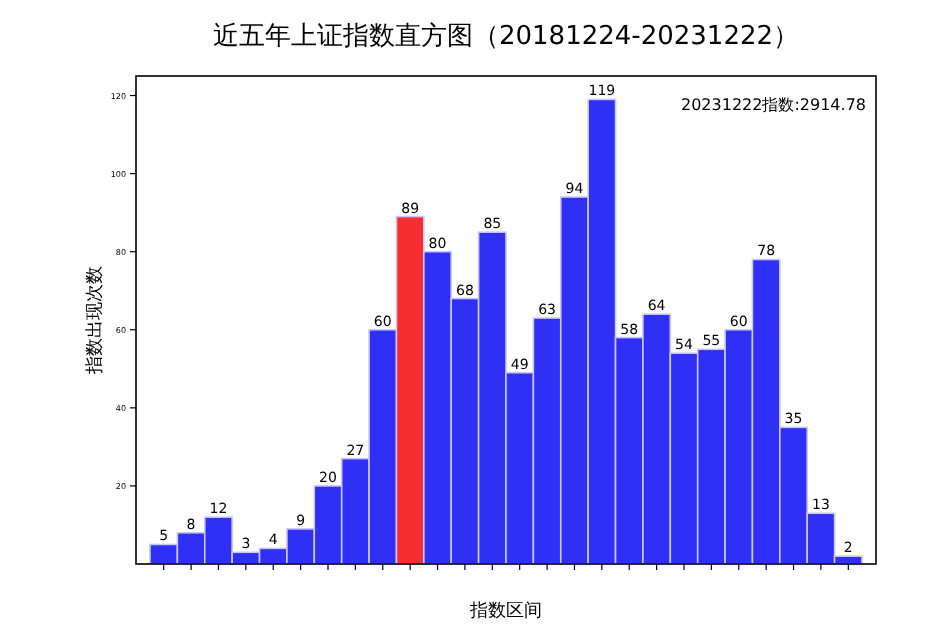 This screenshot has width=948, height=632. What do you see at coordinates (506, 36) in the screenshot?
I see `chart-title: 近五年上证指数直方图（20181224-20231222）` at bounding box center [506, 36].